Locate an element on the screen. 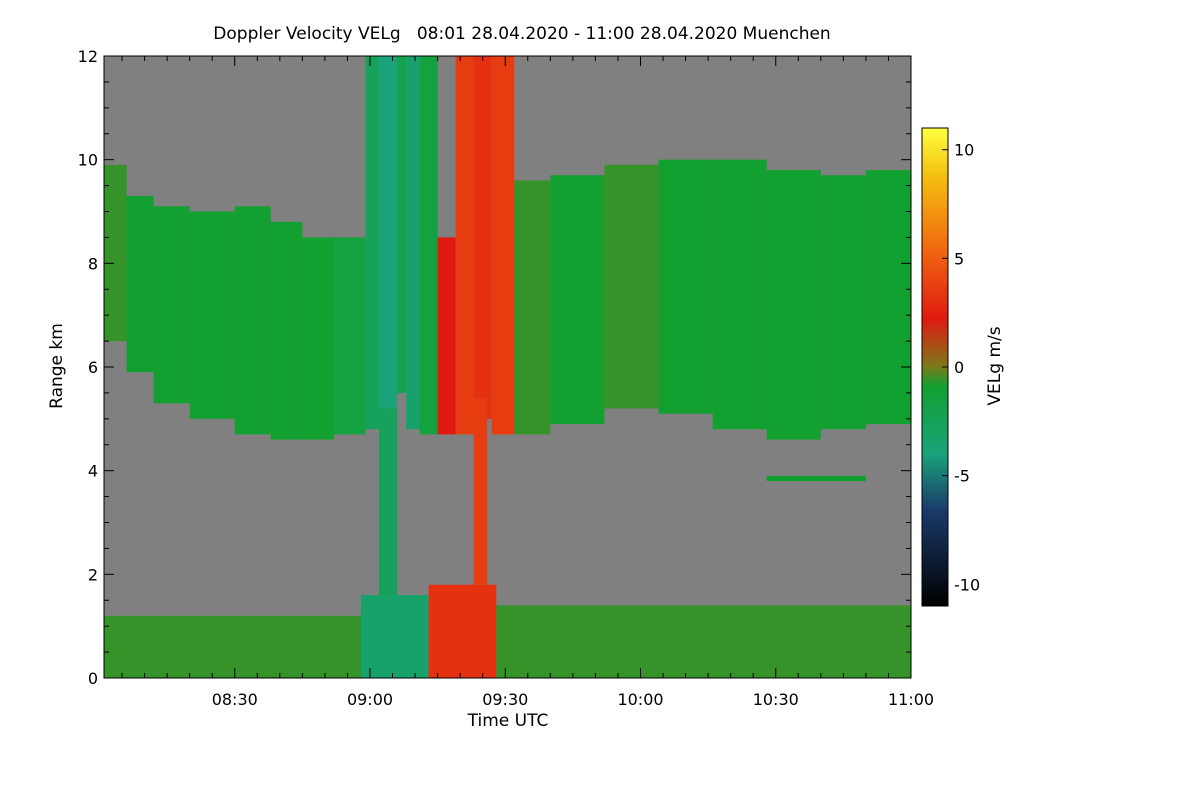 This screenshot has width=1200, height=800. colorbar-tick-label: -5 is located at coordinates (962, 476).